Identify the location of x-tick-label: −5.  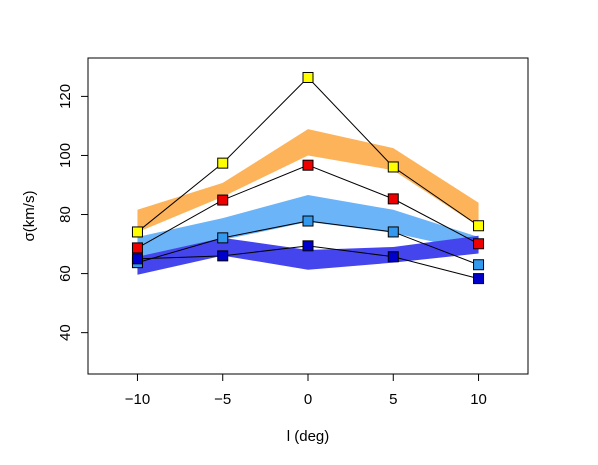
(222, 399).